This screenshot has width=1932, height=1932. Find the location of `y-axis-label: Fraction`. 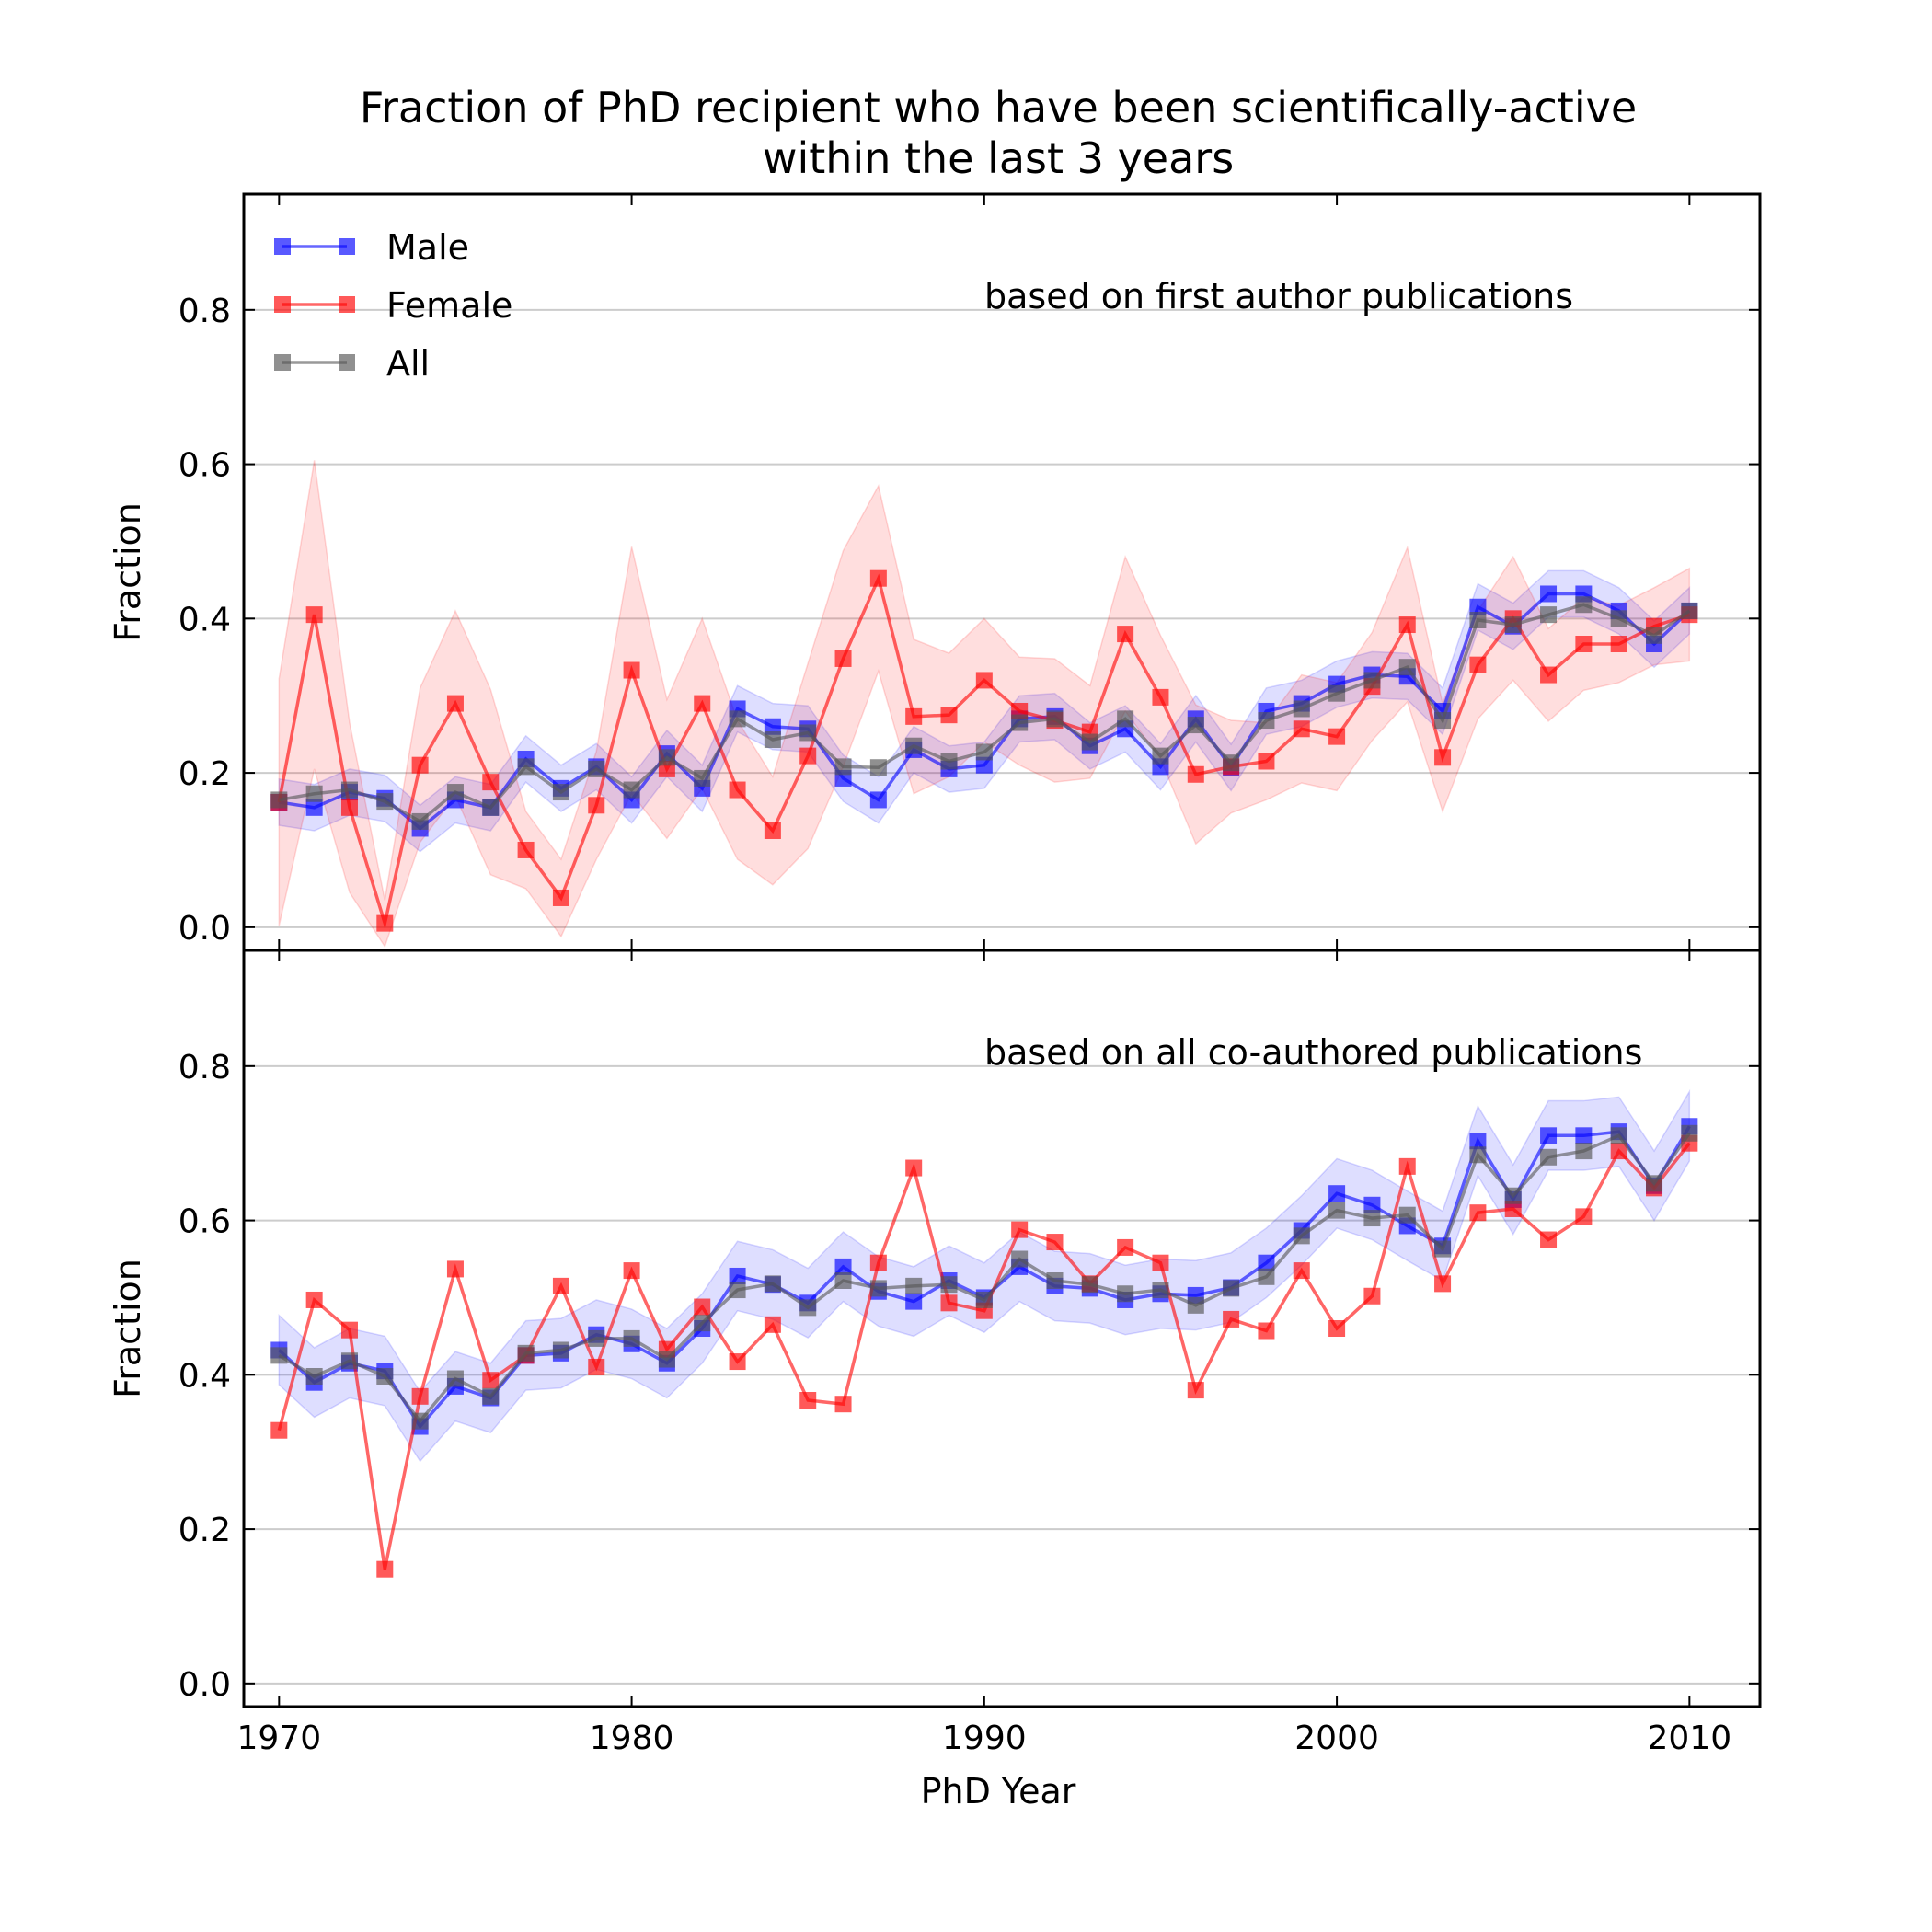

y-axis-label: Fraction is located at coordinates (128, 1328).